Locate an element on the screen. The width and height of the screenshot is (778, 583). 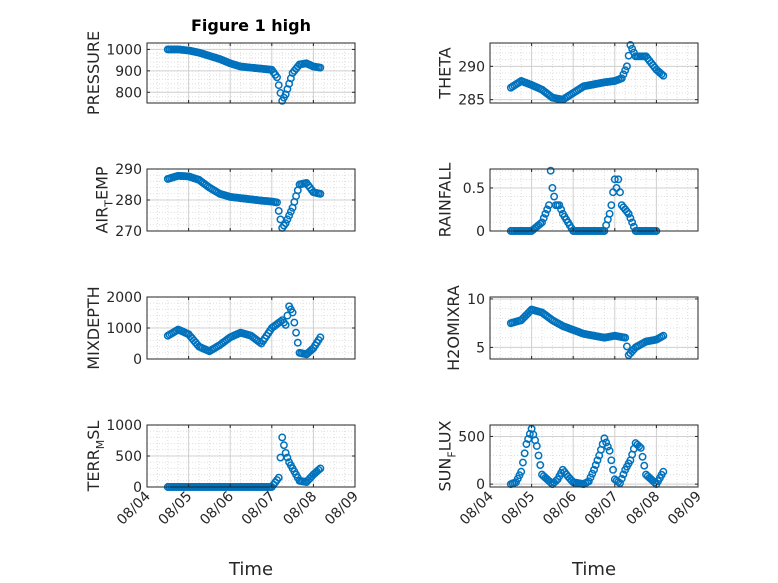
y-axis-label: TERRMSL is located at coordinates (95, 457).